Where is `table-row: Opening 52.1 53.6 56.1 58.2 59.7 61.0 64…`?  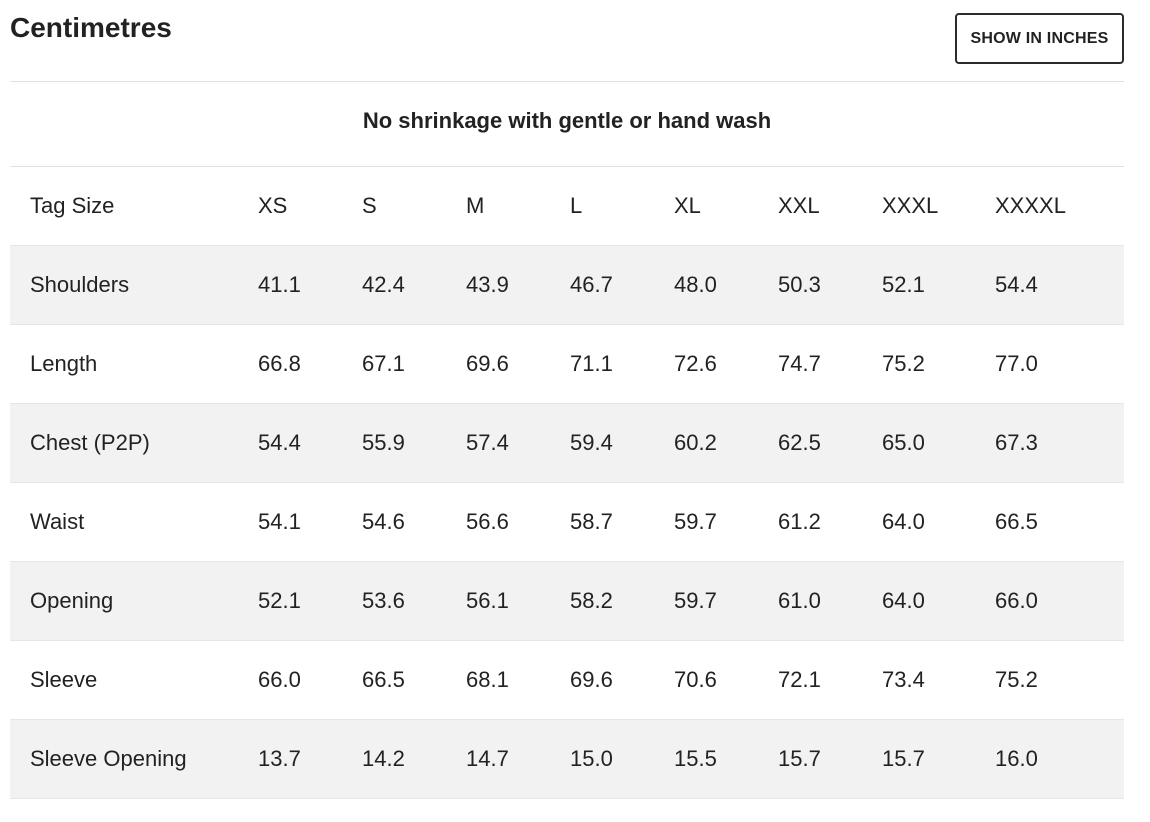
table-row: Opening 52.1 53.6 56.1 58.2 59.7 61.0 64… is located at coordinates (567, 601).